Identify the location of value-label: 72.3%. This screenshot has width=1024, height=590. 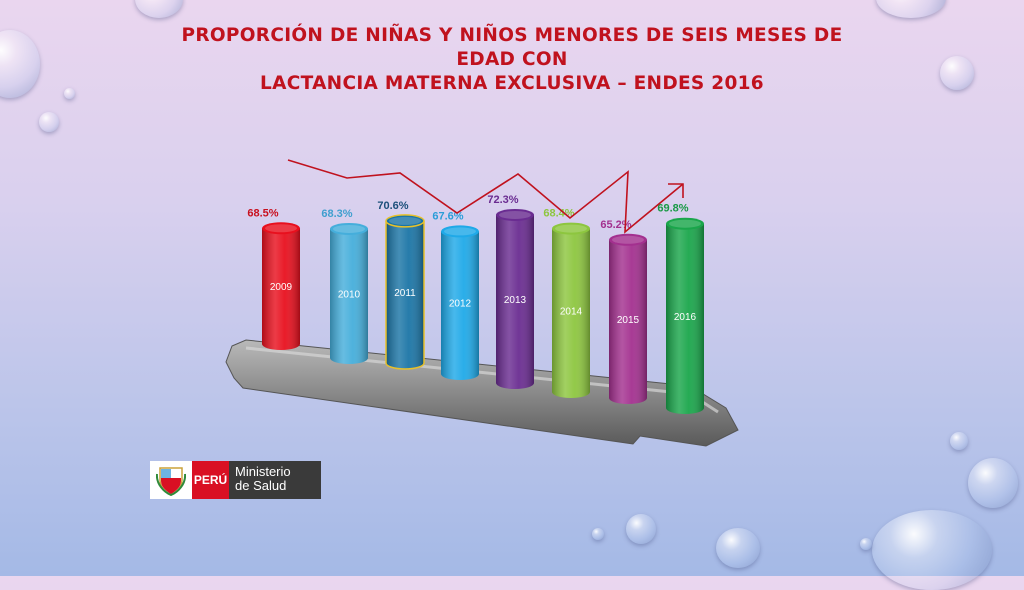
(502, 200).